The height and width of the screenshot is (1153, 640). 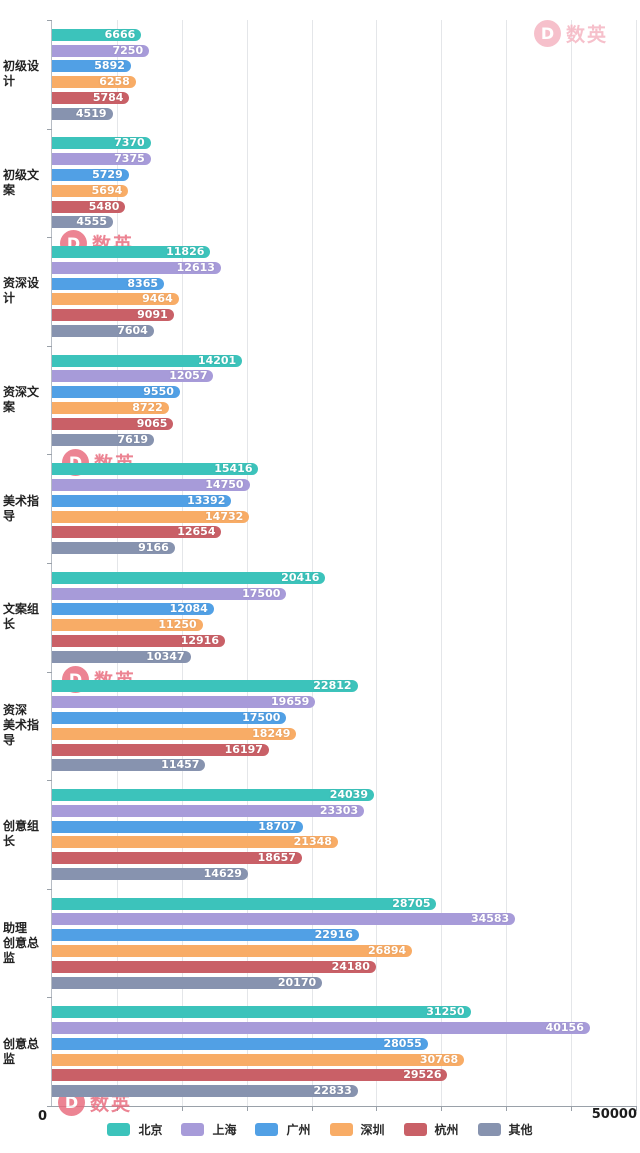 I want to click on category-label: 美术指导, so click(x=26, y=508).